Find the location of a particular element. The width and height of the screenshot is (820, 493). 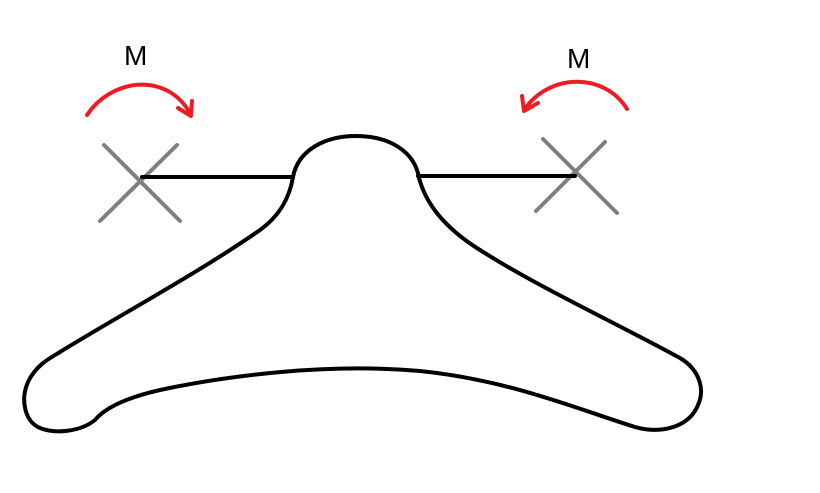

left-moment-label: M is located at coordinates (135, 55).